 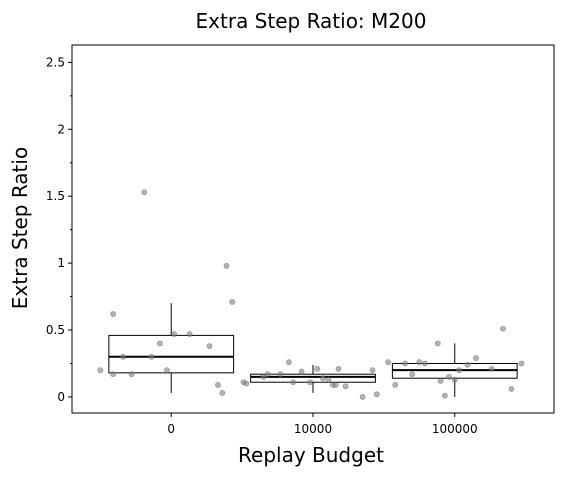 What do you see at coordinates (55, 62) in the screenshot?
I see `y-tick-label: 2.5` at bounding box center [55, 62].